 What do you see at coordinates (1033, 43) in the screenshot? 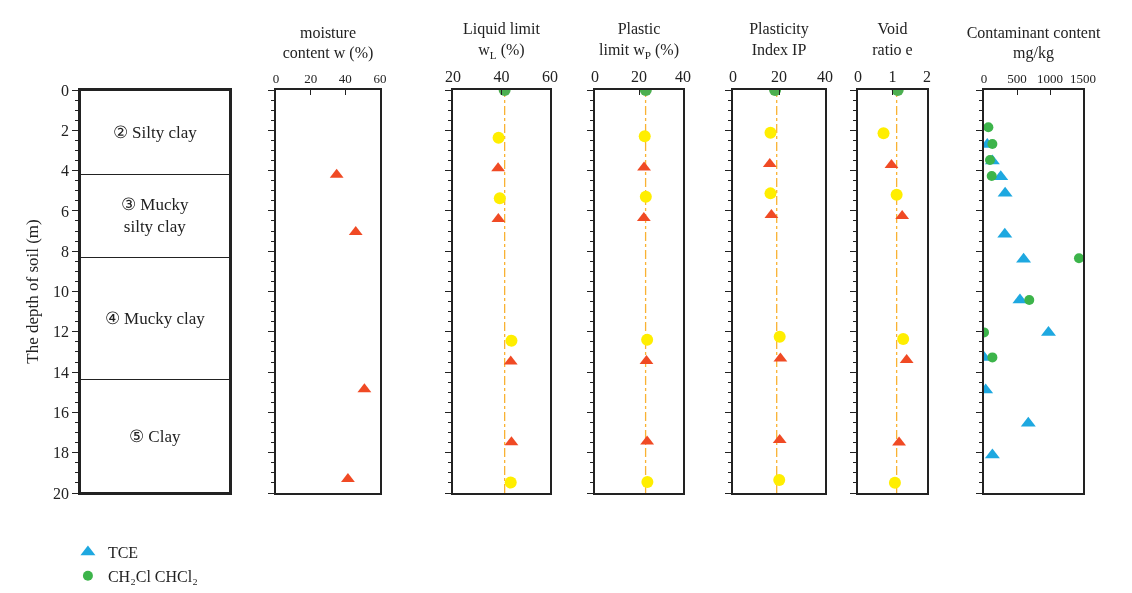
I see `x-axis-title: Contaminant content mg/kg` at bounding box center [1033, 43].